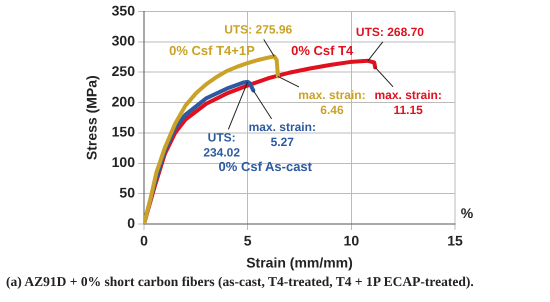  Describe the element at coordinates (124, 40) in the screenshot. I see `y-tick-label: 300` at that location.